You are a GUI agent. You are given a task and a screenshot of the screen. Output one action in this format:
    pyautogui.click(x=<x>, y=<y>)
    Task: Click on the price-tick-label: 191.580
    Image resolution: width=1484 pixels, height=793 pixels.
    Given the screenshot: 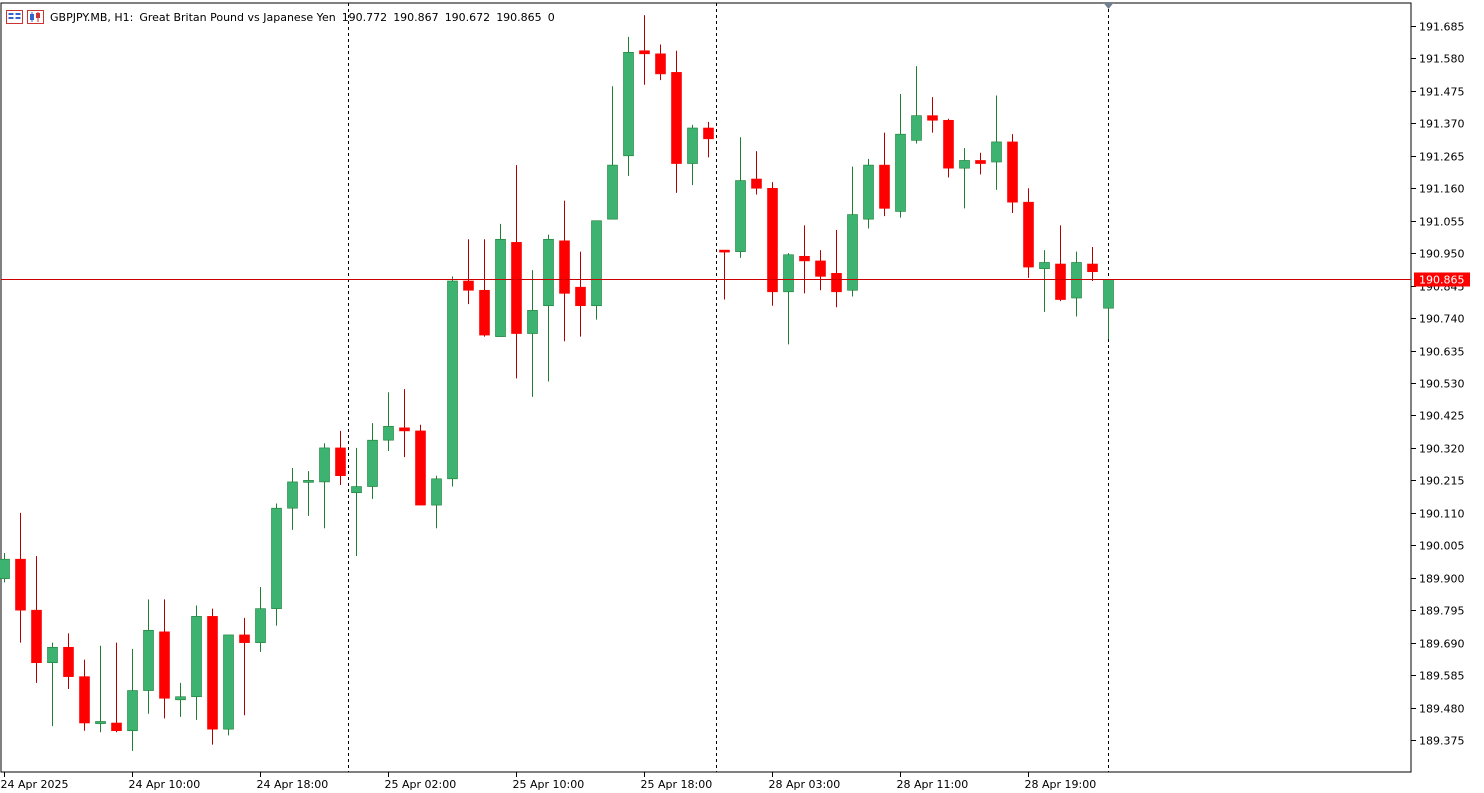 What is the action you would take?
    pyautogui.click(x=1442, y=59)
    